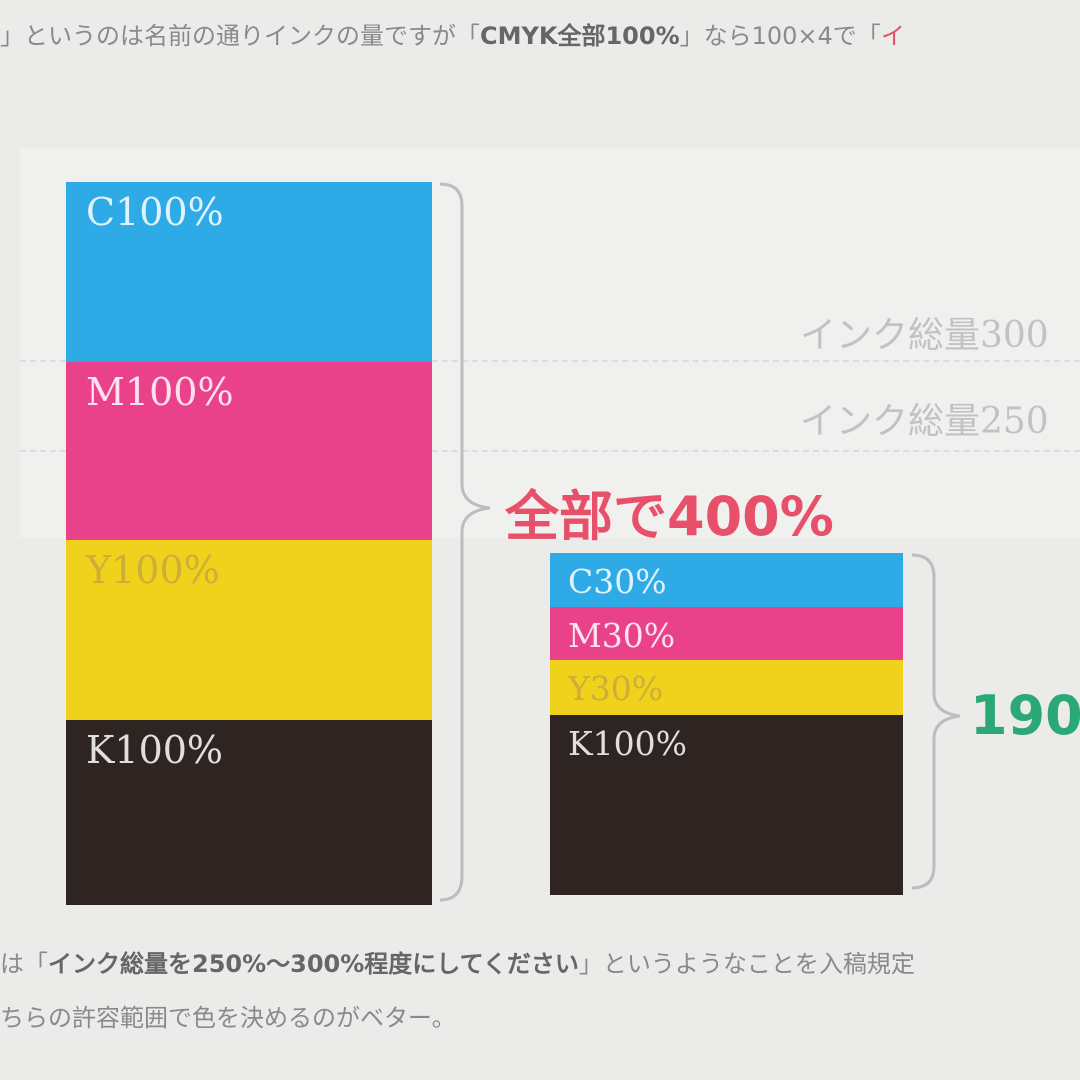 The image size is (1080, 1080). I want to click on text: 」というようなことを入稿規定, so click(746, 964).